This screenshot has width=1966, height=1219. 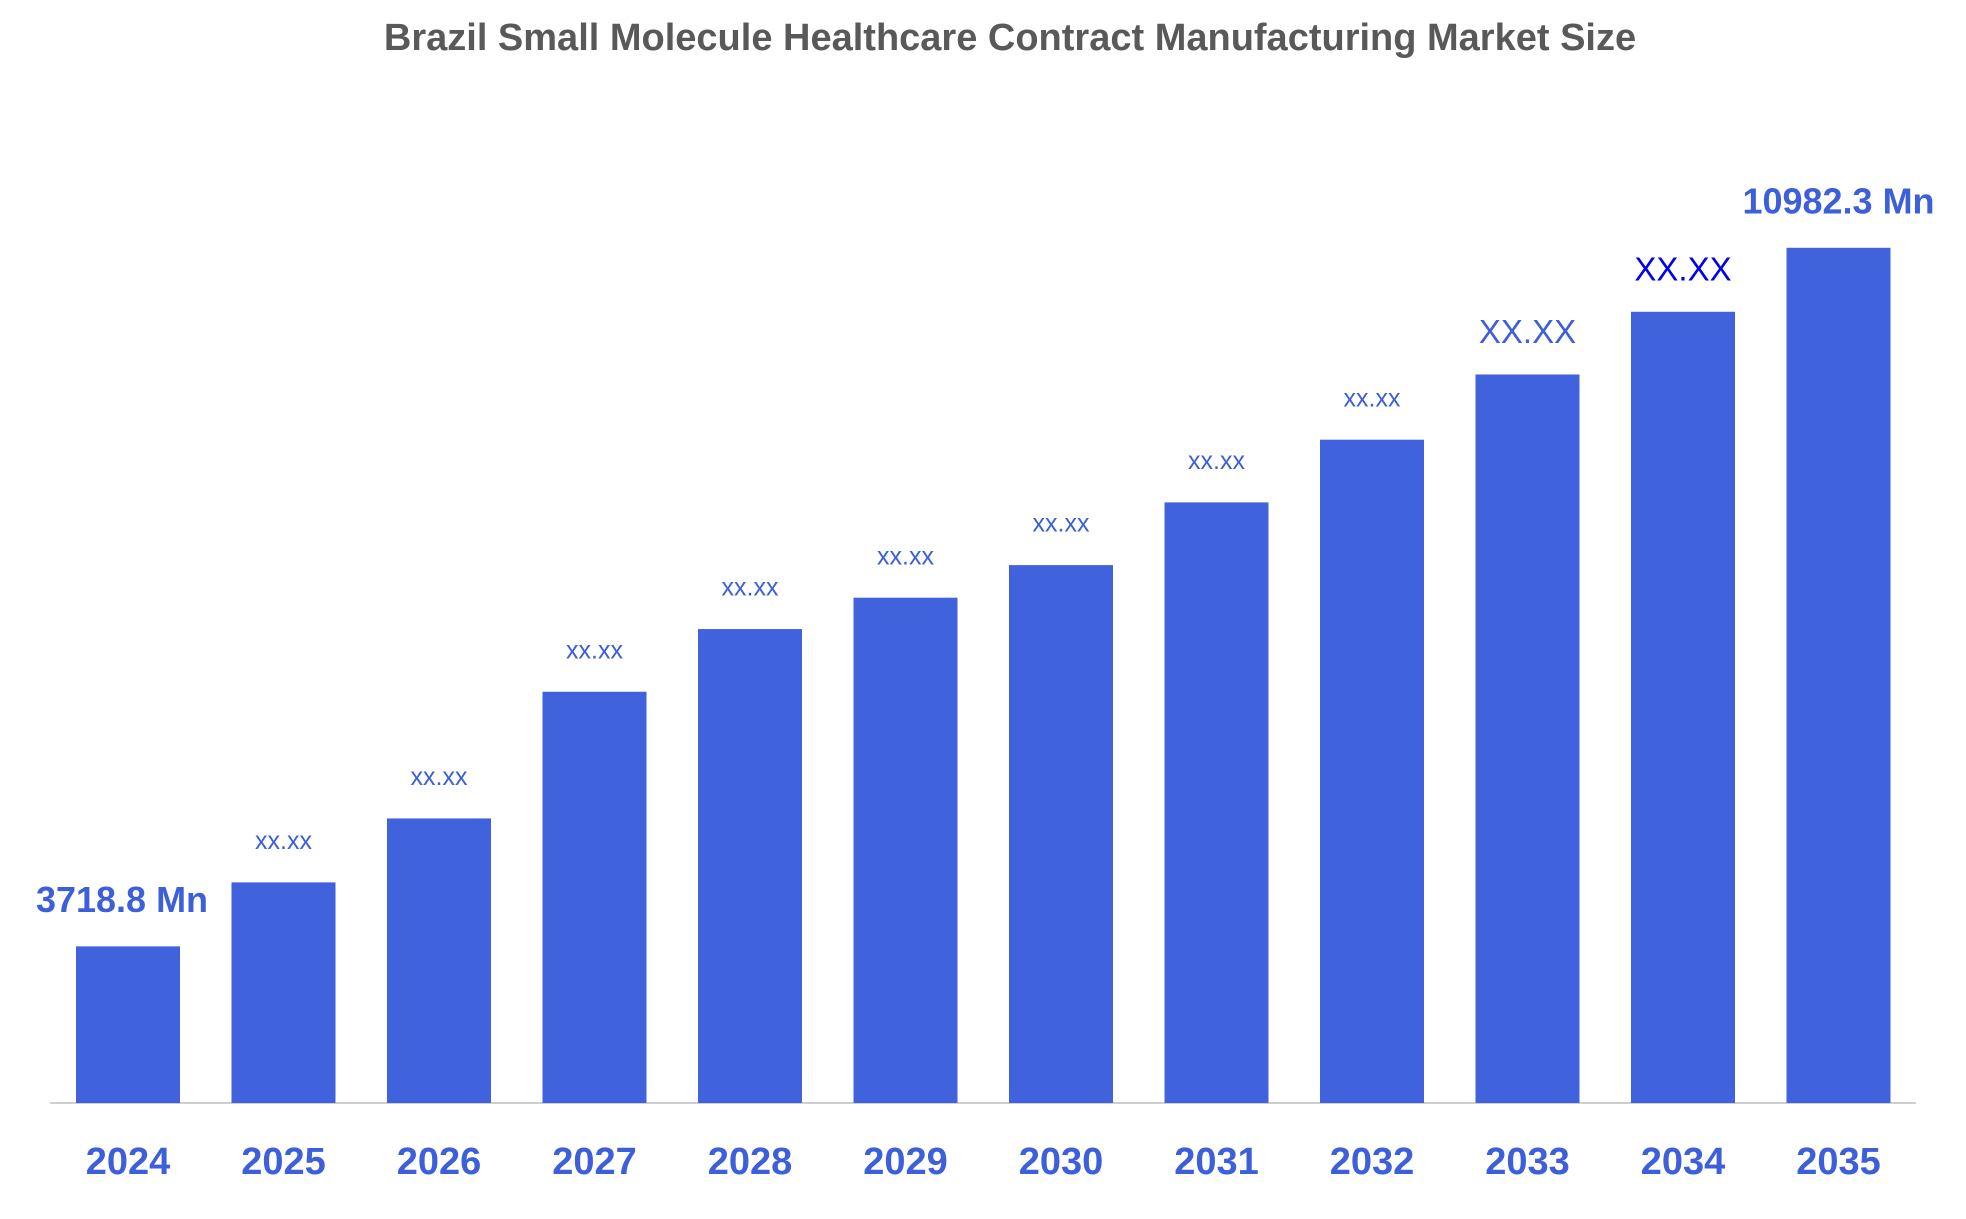 I want to click on x-tick-label: 2033, so click(x=1527, y=1162).